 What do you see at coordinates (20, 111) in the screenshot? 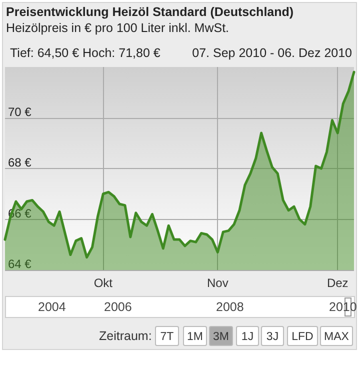
I see `y-tick-label: 70 €` at bounding box center [20, 111].